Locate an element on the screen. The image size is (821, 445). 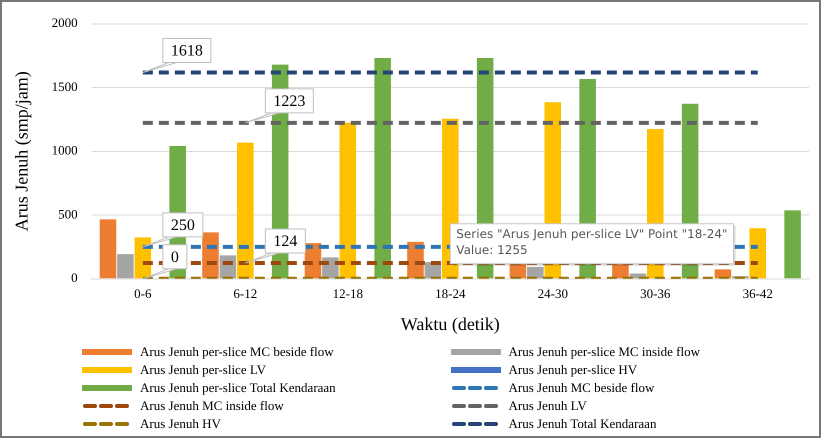
x-axis-title: Waktu (detik) is located at coordinates (450, 324).